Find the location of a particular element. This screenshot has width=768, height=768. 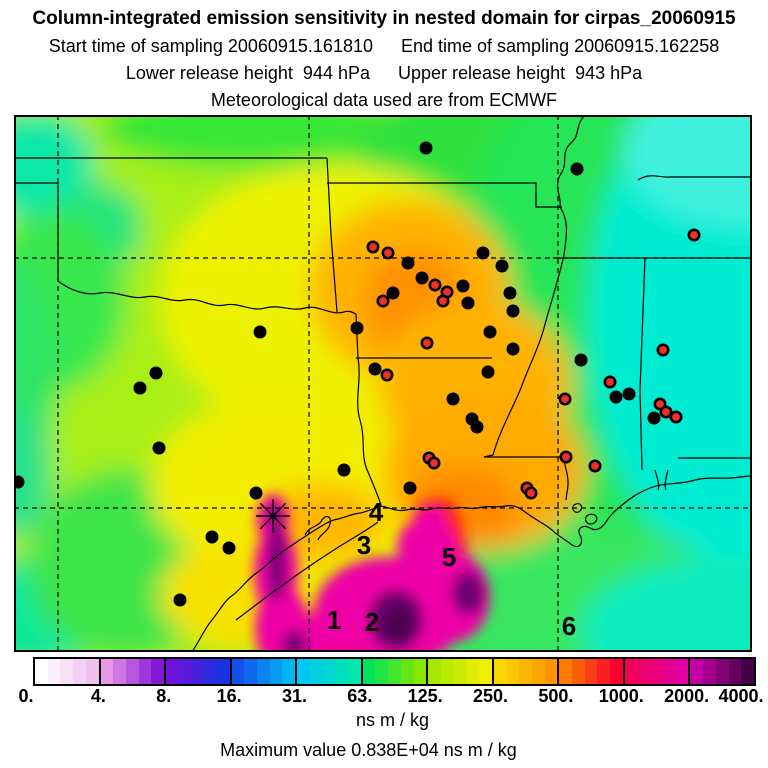

upper-release-label: Upper release height 943 hPa is located at coordinates (520, 73).